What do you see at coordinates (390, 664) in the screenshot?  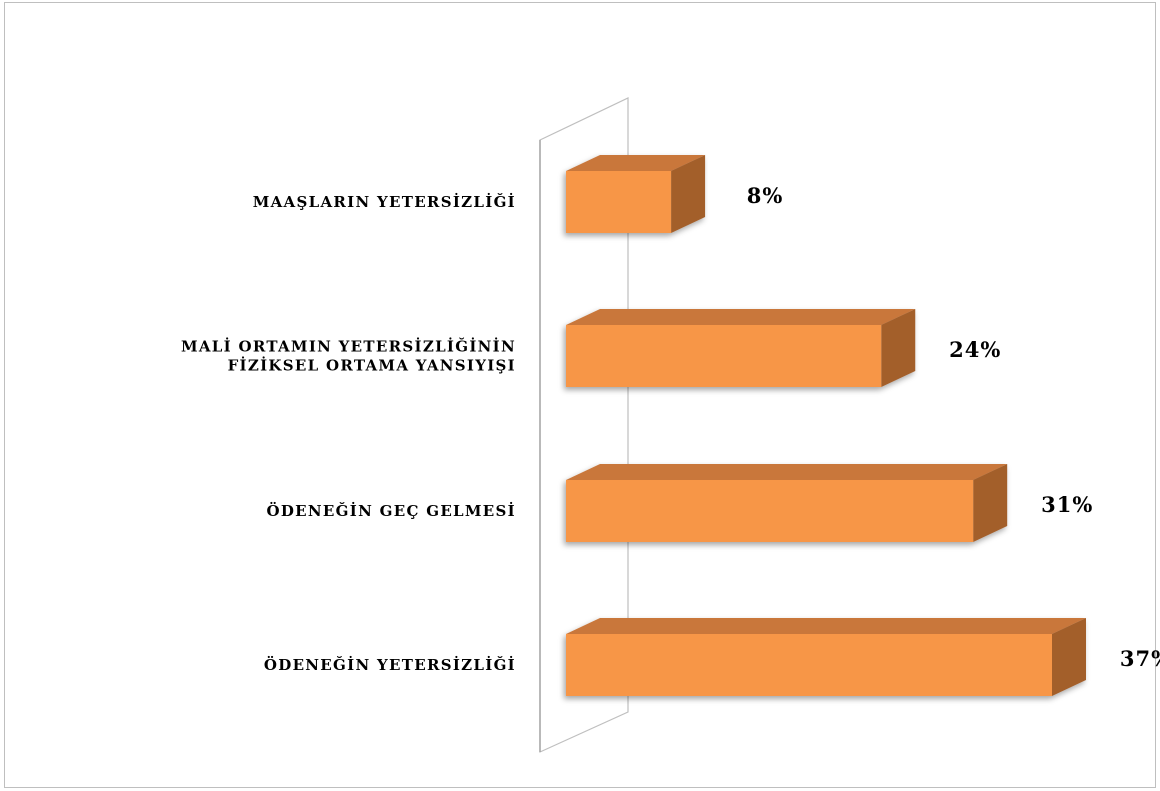 I see `category-label: ÖDENEĞİN YETERSİZLİĞİ` at bounding box center [390, 664].